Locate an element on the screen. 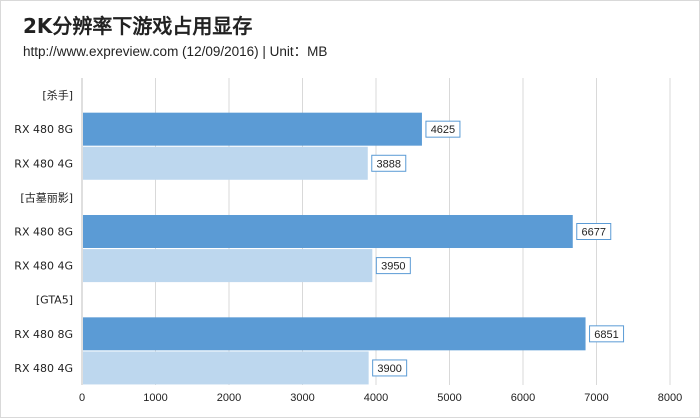 The image size is (700, 418). x-tick-label: 8000 is located at coordinates (670, 398).